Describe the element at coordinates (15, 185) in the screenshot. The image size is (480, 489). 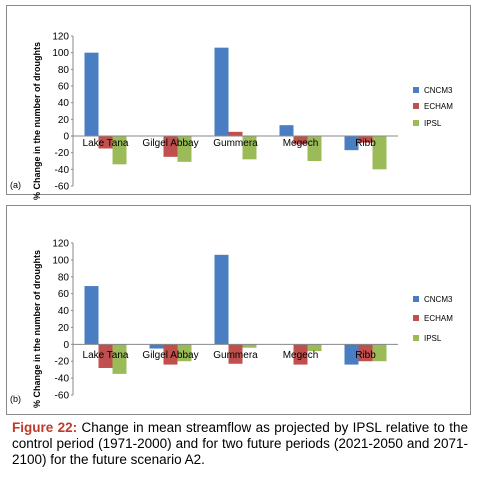
I see `panel-label: (a)` at that location.